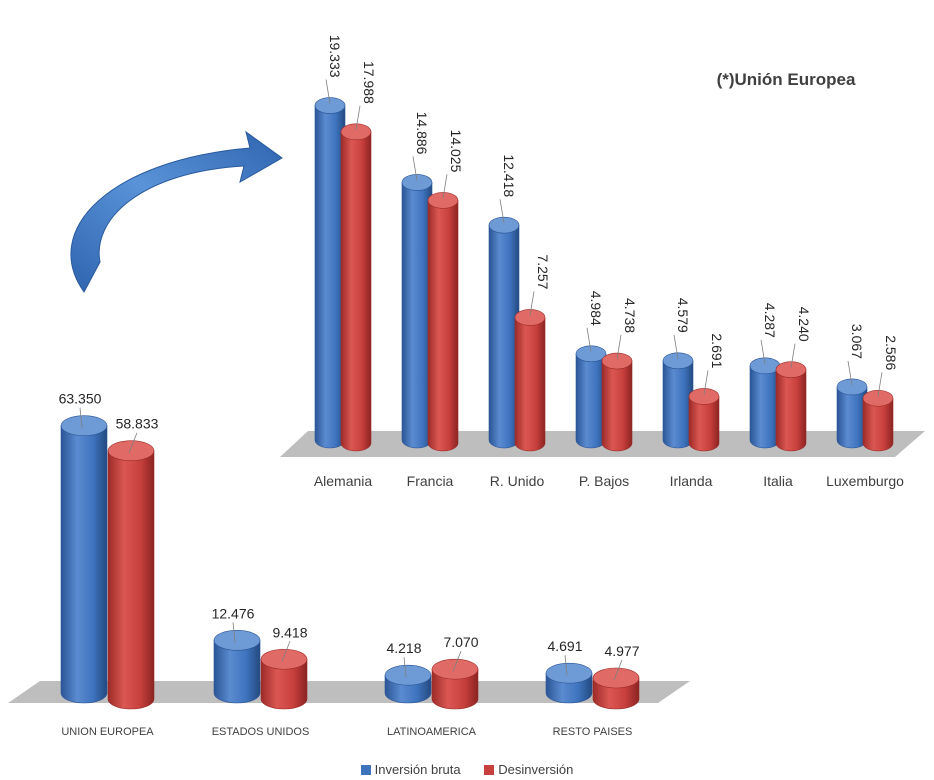  I want to click on curved-arrow-icon, so click(176, 211).